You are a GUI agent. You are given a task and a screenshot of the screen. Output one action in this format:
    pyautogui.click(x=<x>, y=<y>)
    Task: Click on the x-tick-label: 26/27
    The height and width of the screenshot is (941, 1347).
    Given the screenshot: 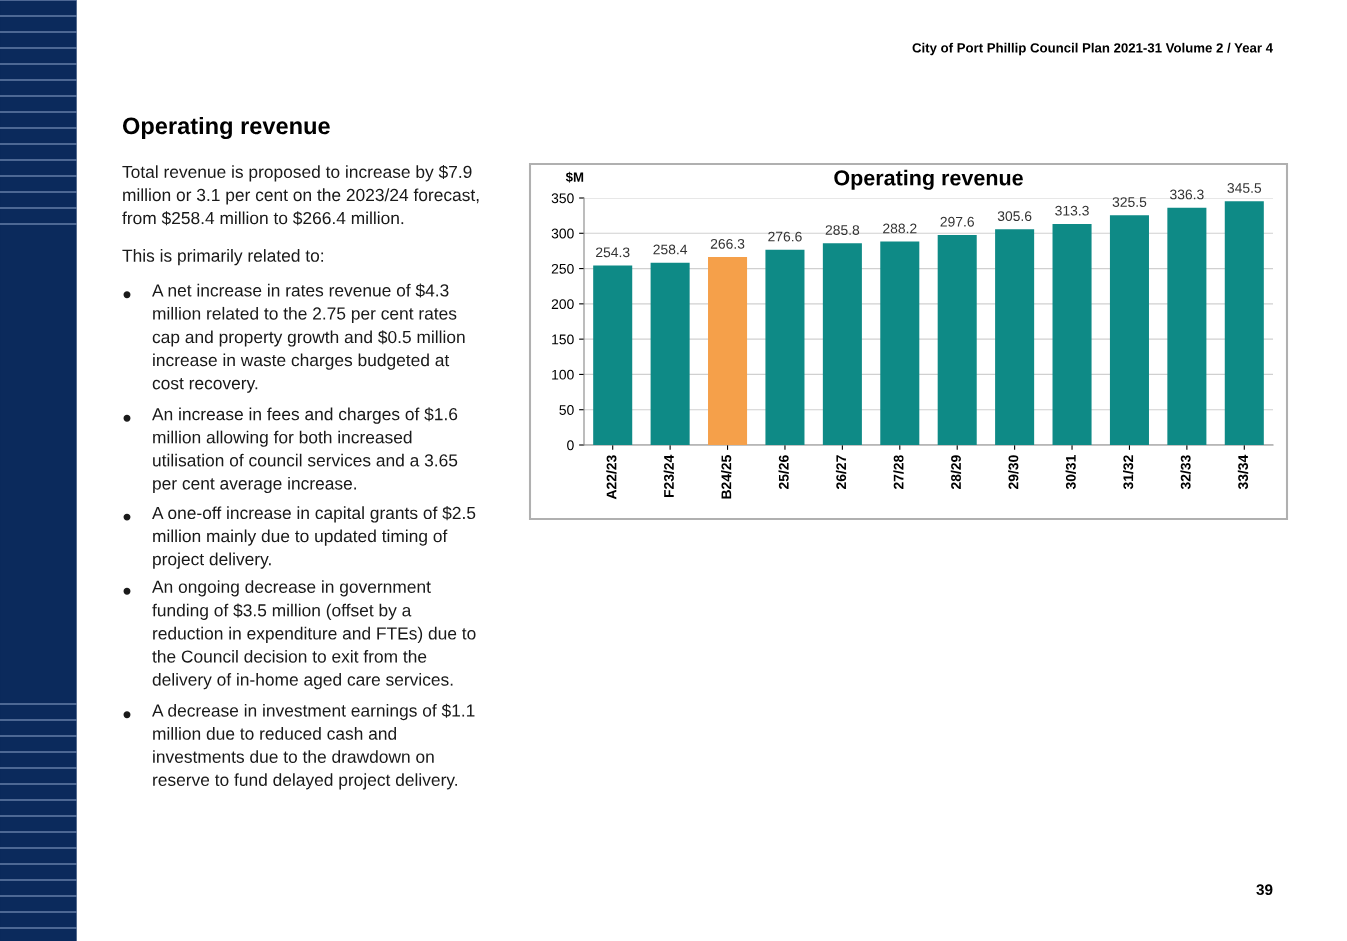 What is the action you would take?
    pyautogui.click(x=841, y=472)
    